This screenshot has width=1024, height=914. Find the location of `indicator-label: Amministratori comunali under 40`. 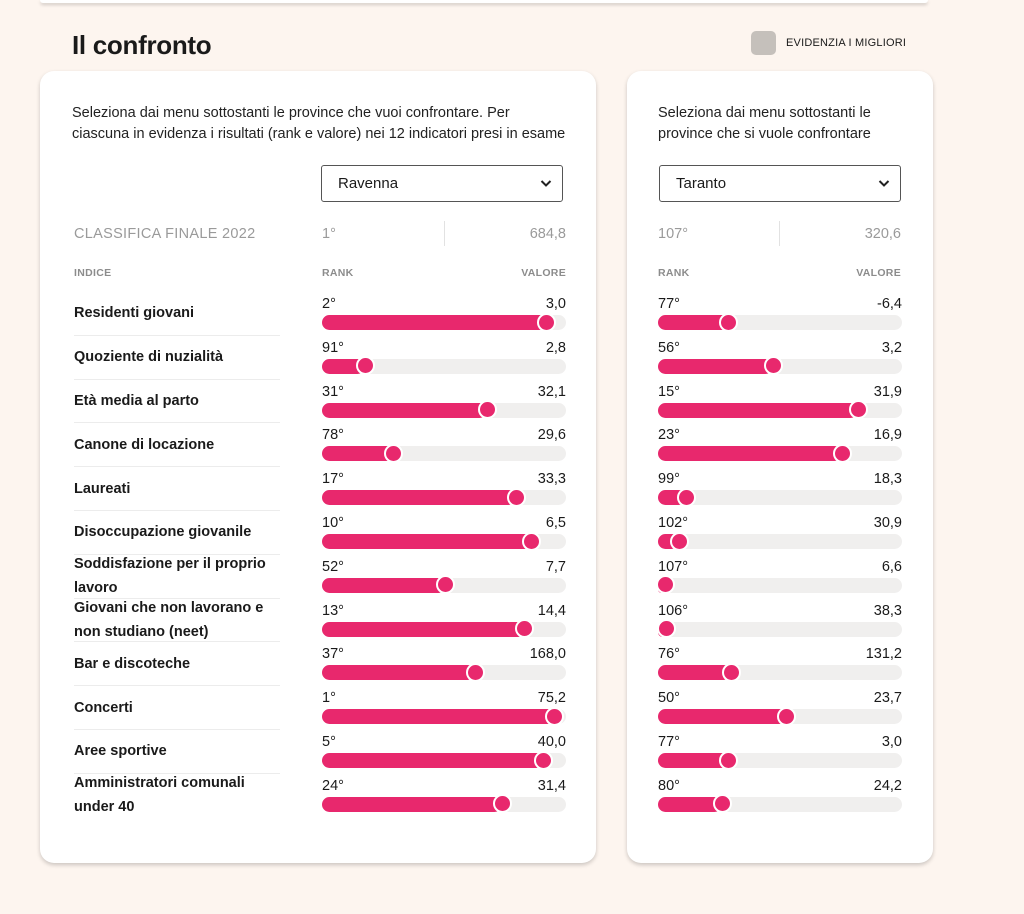

indicator-label: Amministratori comunali under 40 is located at coordinates (159, 795).